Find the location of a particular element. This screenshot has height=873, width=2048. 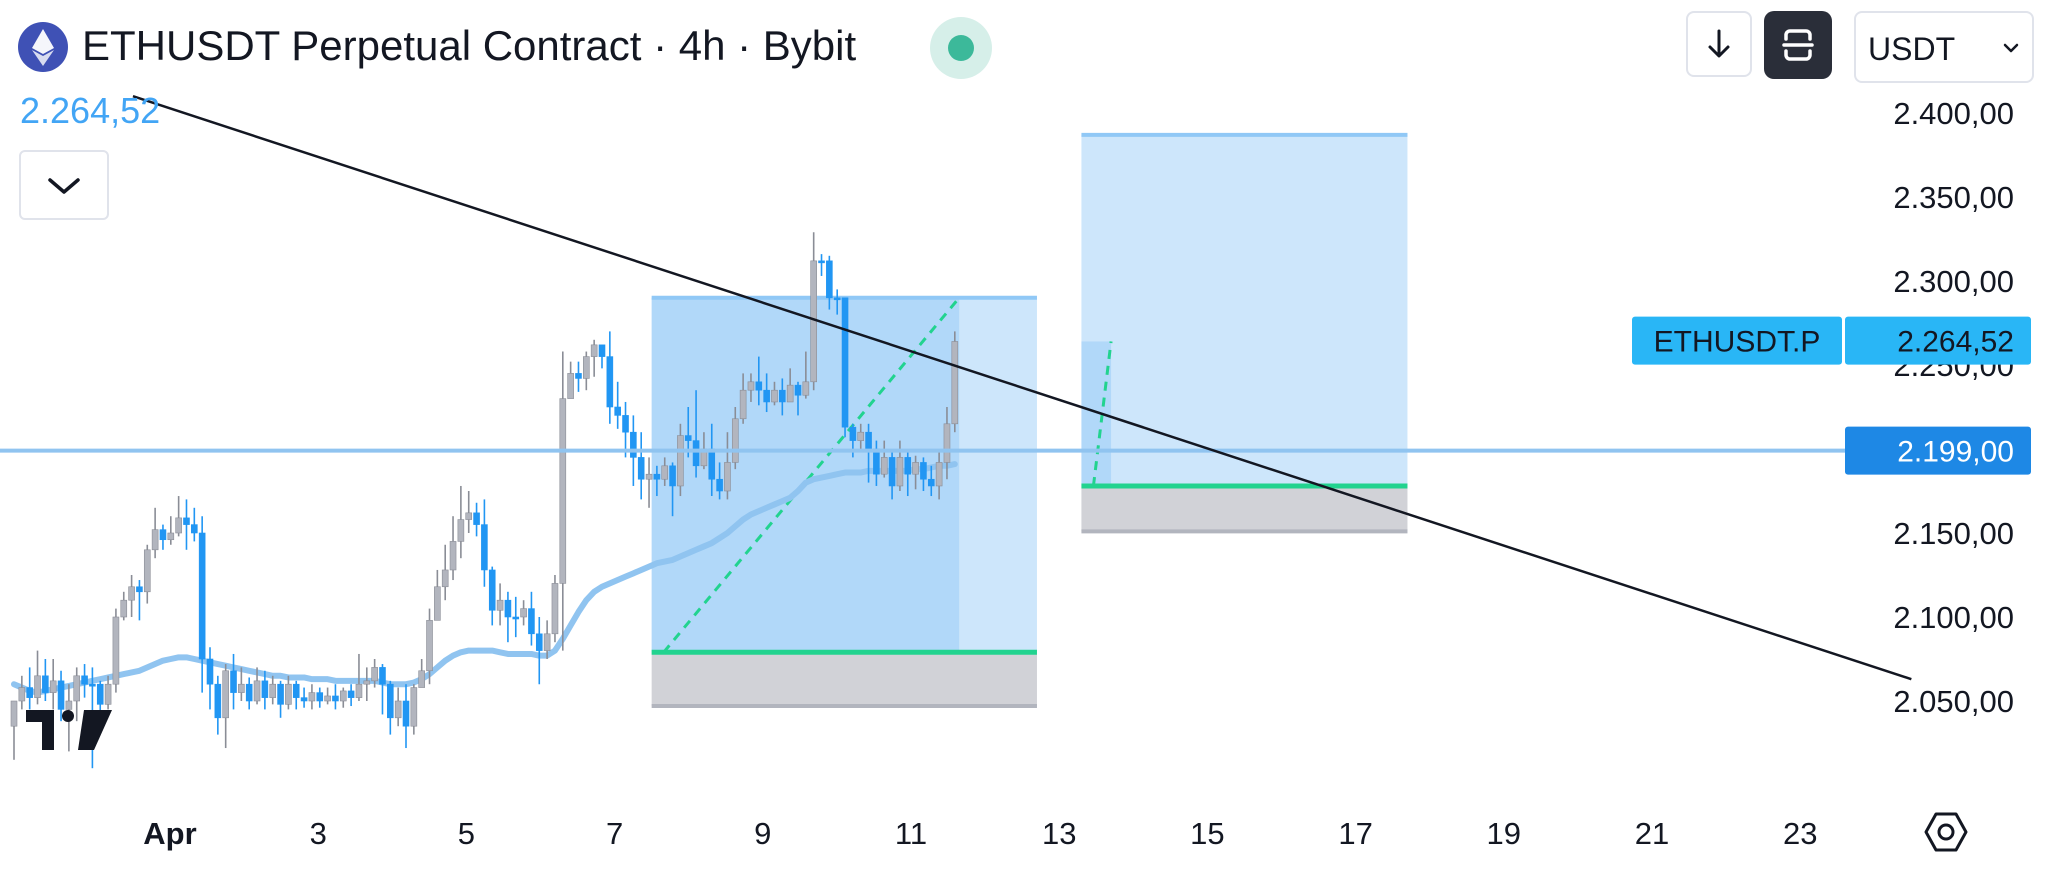

fullscreen-button is located at coordinates (1798, 45).